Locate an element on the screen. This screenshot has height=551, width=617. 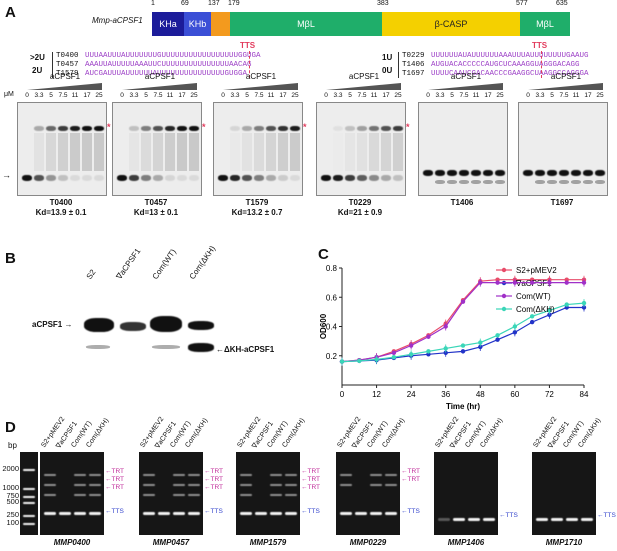
group-label-gt2u: >2U is located at coordinates (37, 57).